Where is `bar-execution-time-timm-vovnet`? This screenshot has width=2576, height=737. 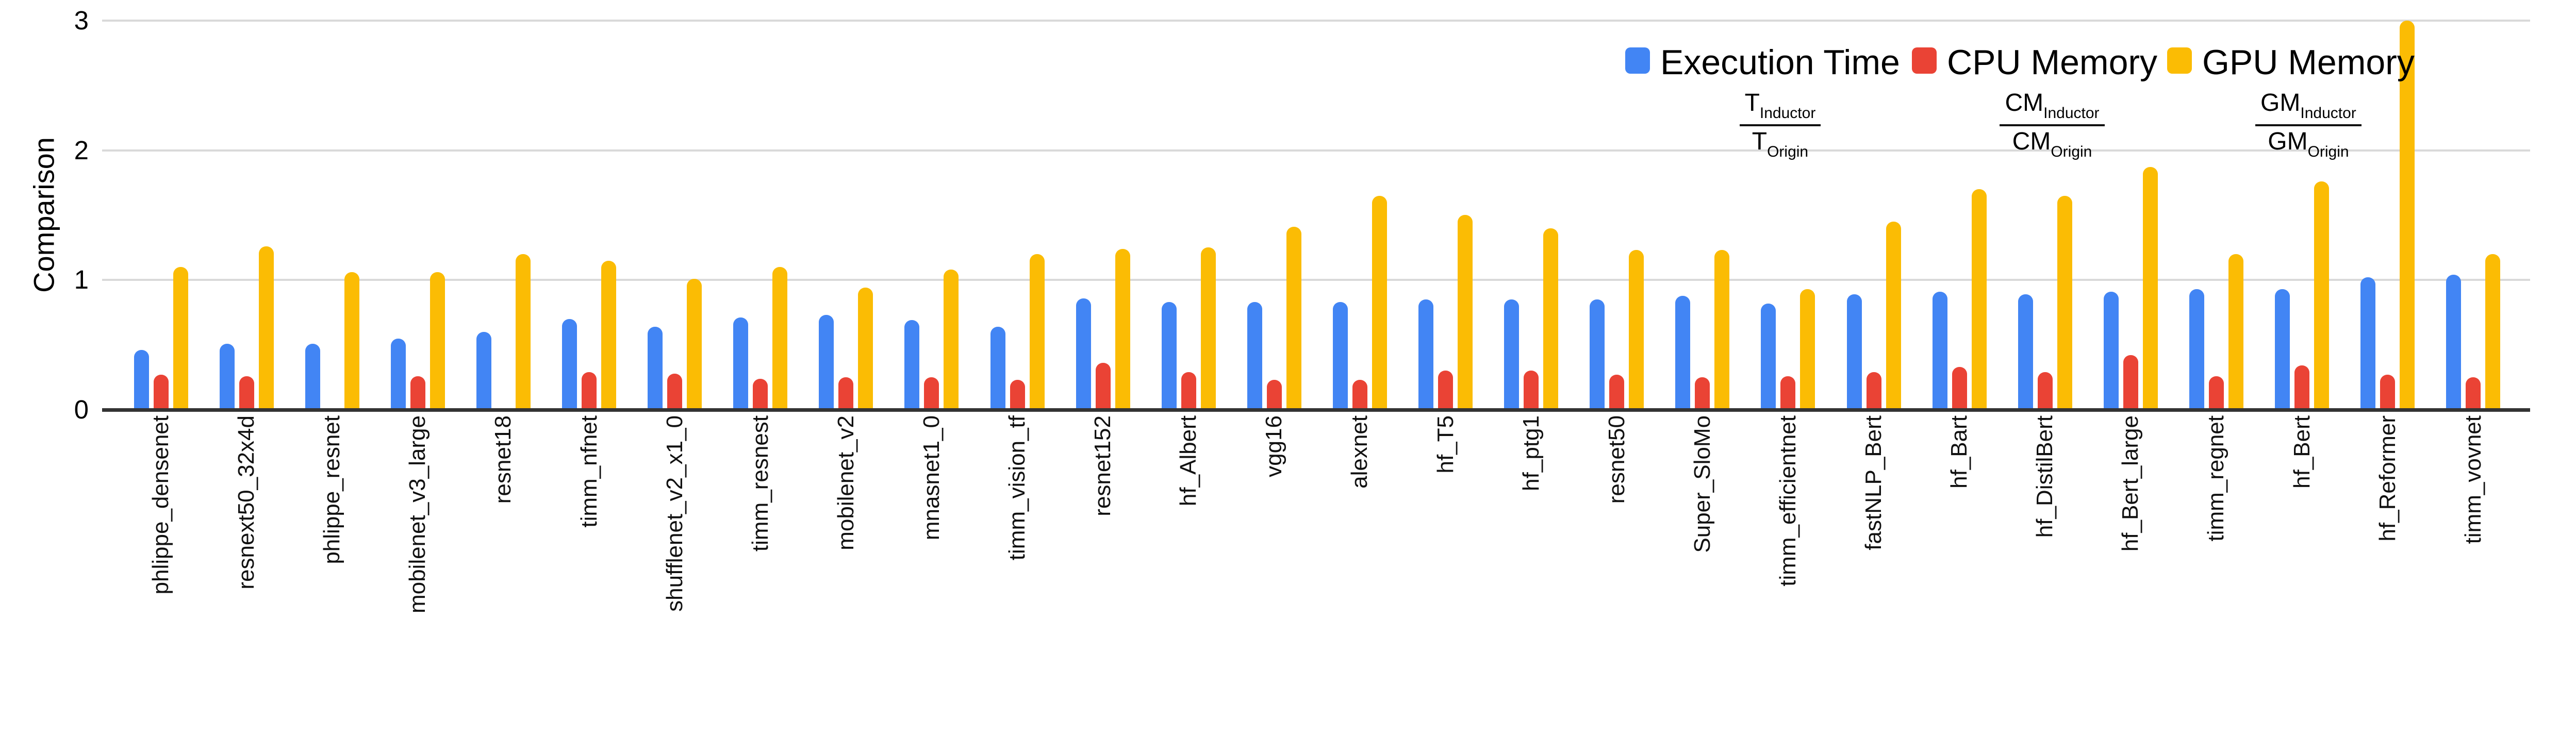
bar-execution-time-timm-vovnet is located at coordinates (2454, 343).